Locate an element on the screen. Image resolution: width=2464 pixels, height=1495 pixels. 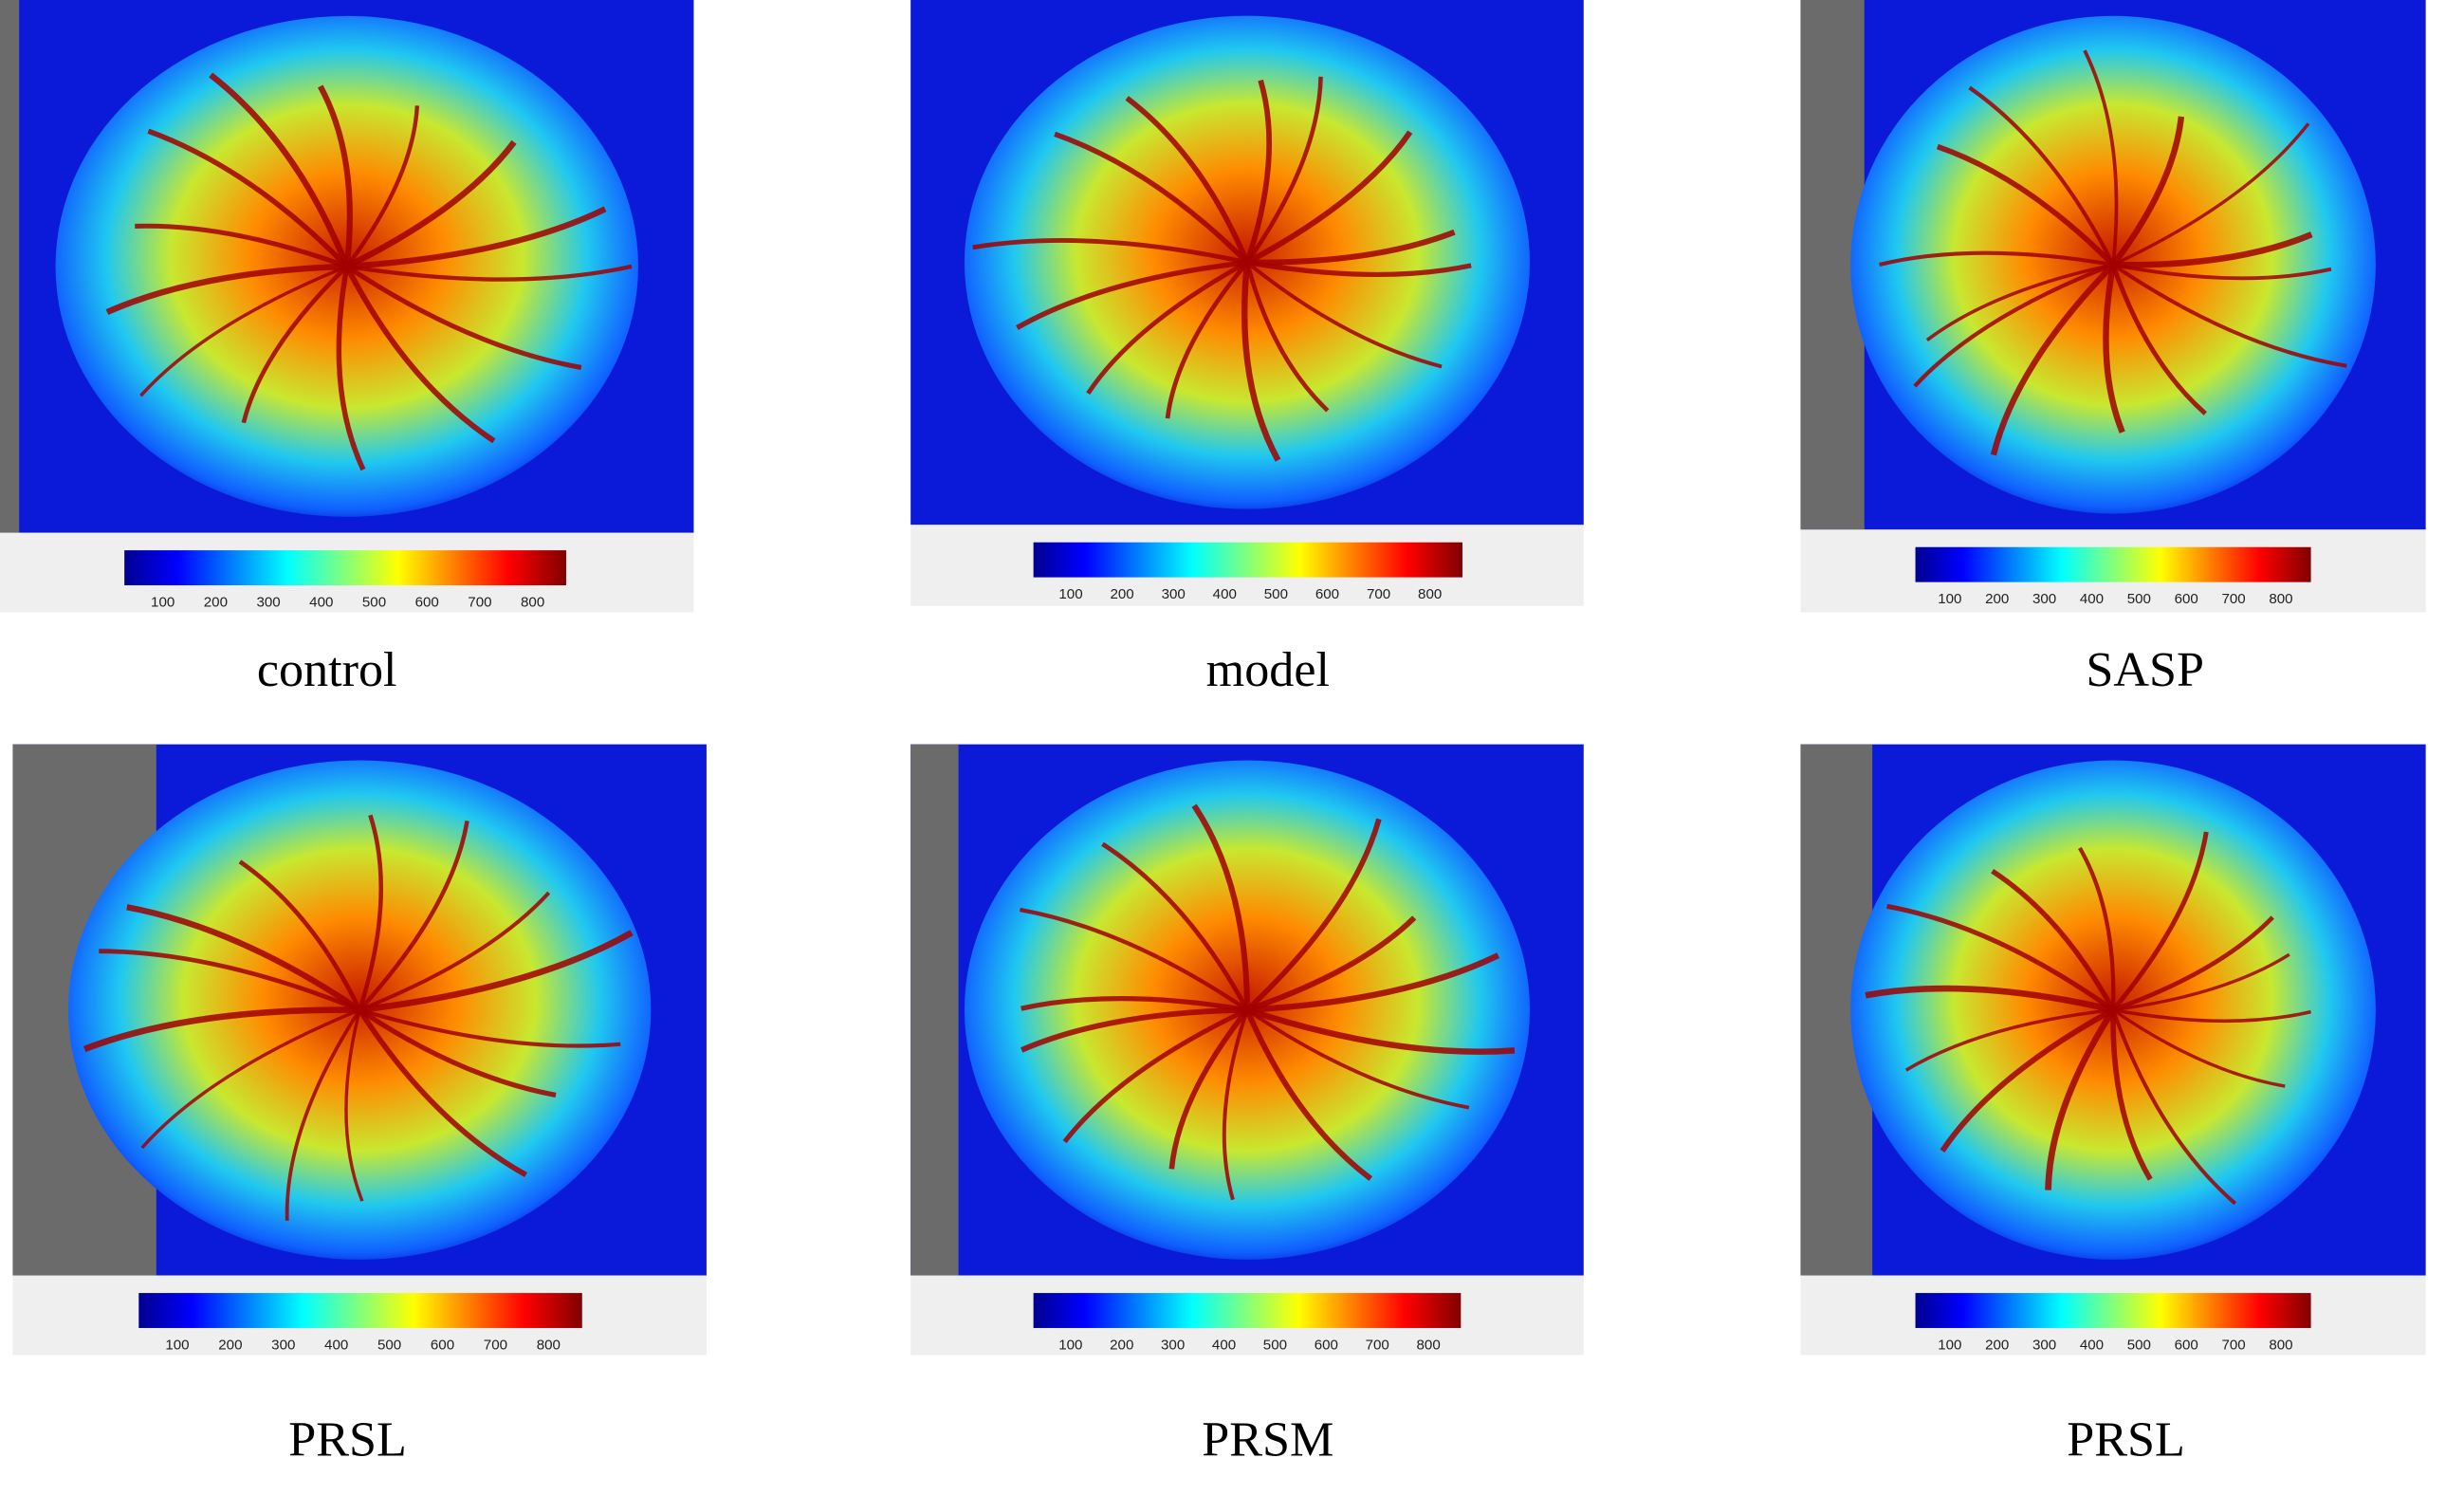
panel: 100 200 300 400 500 600 700 800 control is located at coordinates (347, 349).